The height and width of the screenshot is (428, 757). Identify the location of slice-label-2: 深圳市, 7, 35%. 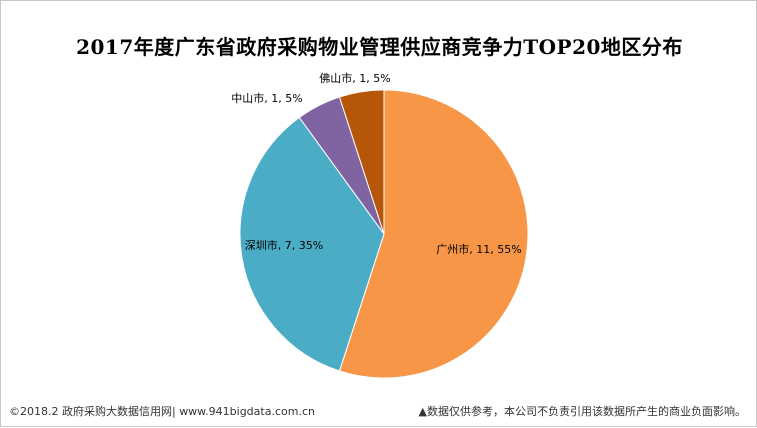
(284, 245).